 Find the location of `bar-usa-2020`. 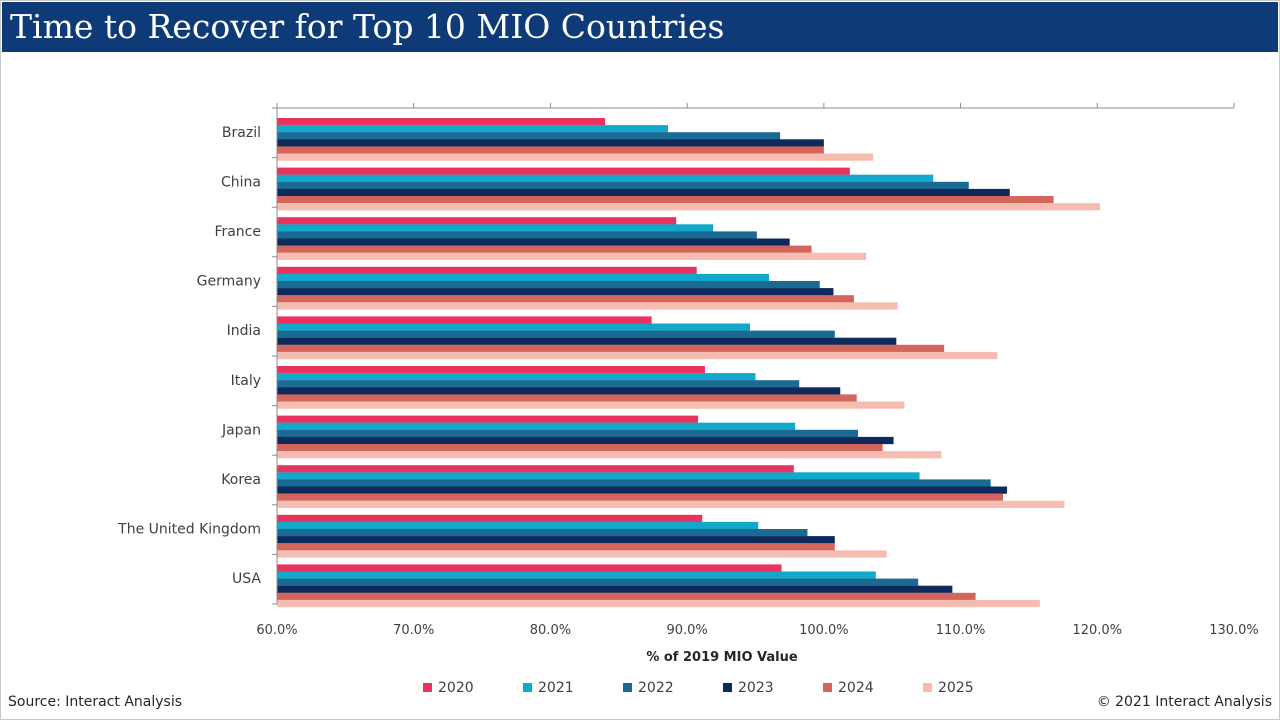

bar-usa-2020 is located at coordinates (529, 568).